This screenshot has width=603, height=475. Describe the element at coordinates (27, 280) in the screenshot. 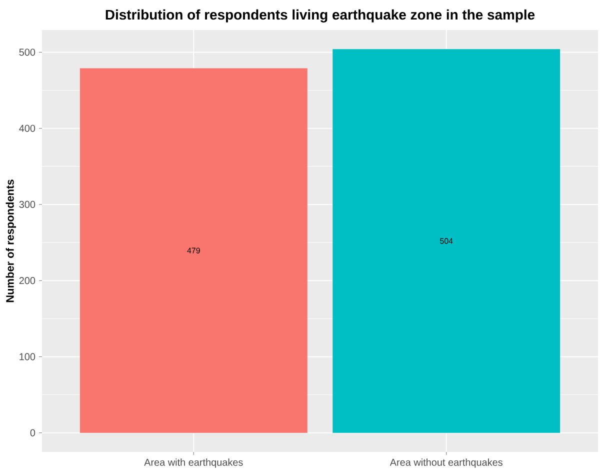

I see `y-tick-label: 200` at that location.